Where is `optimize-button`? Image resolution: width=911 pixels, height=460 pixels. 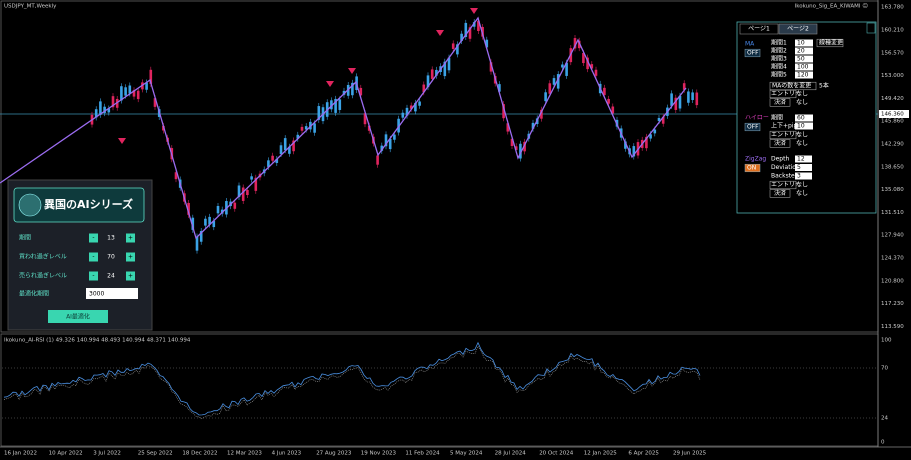 optimize-button is located at coordinates (78, 316).